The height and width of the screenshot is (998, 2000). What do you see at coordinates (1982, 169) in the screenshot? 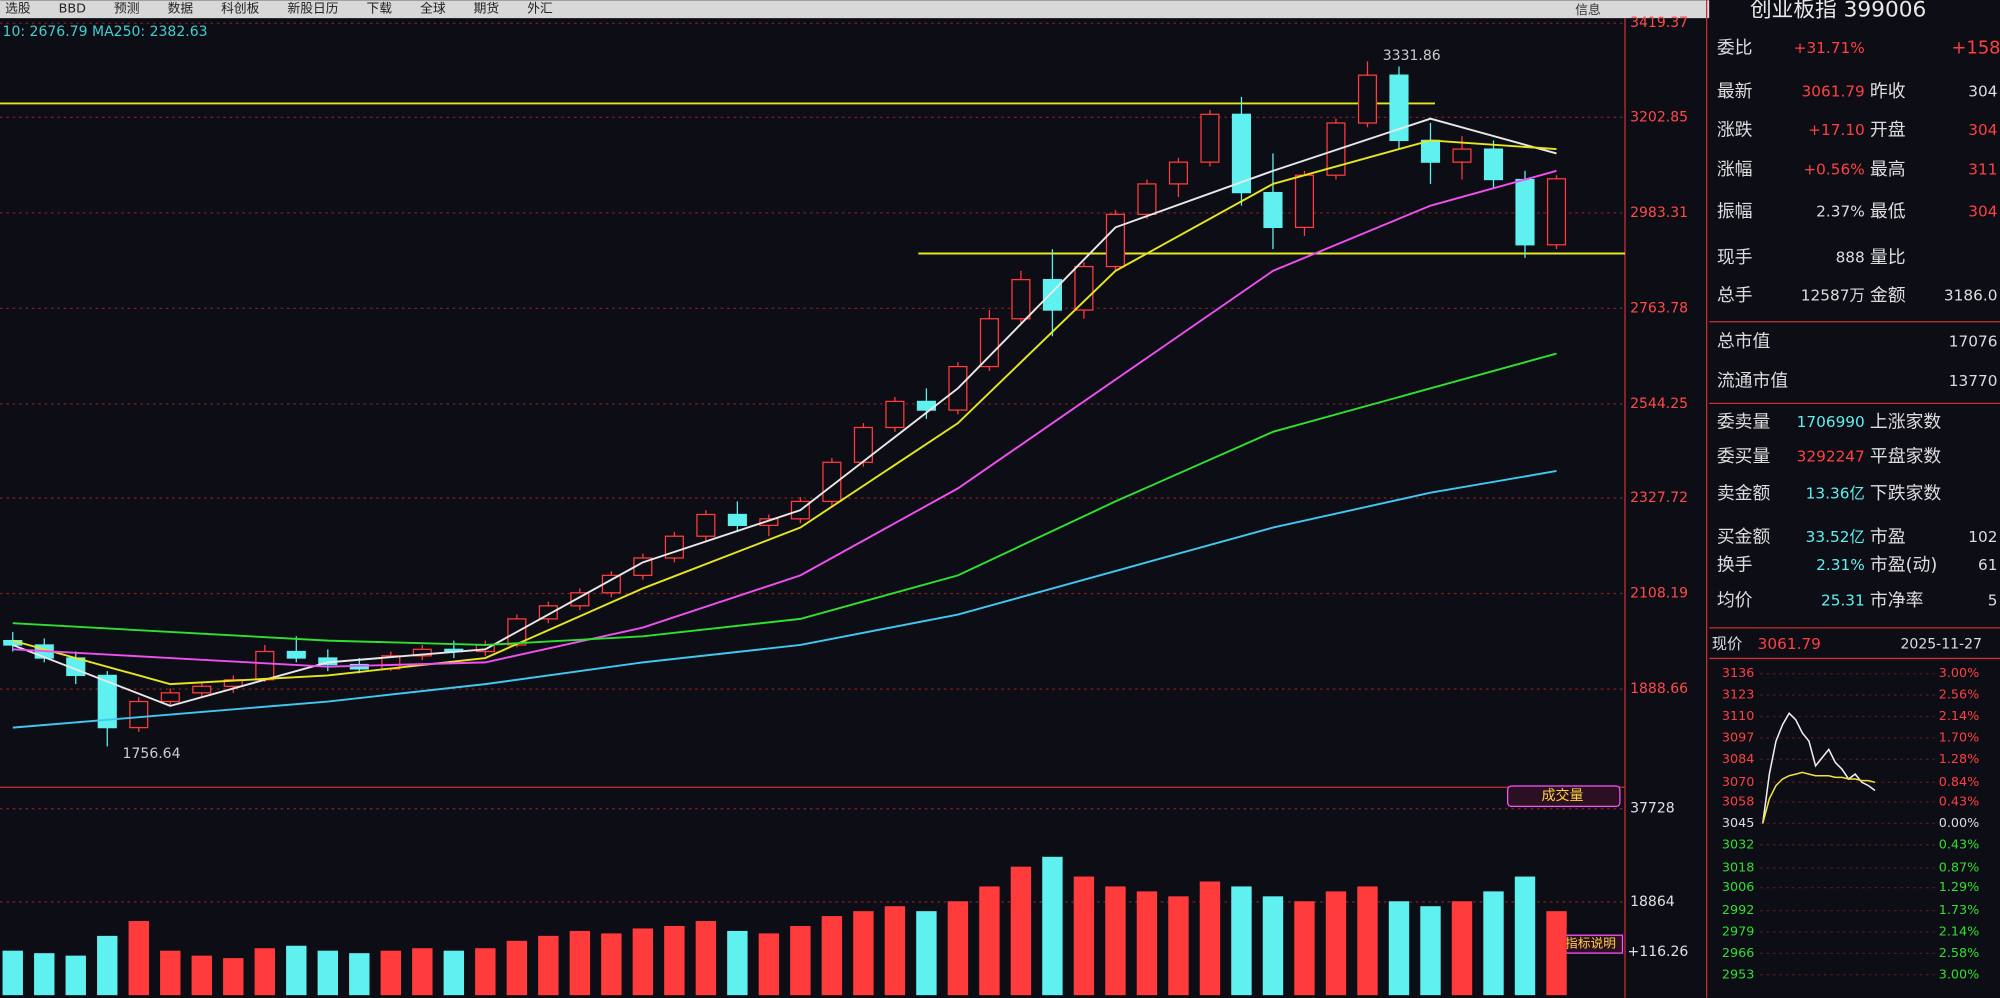
I see `quote-cell: 311` at bounding box center [1982, 169].